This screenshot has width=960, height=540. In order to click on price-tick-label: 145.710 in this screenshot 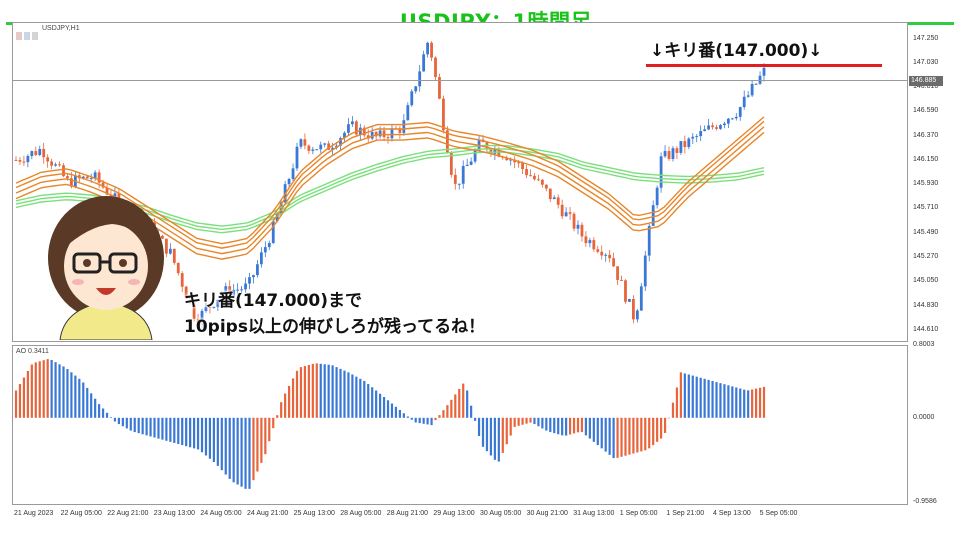, I will do `click(926, 208)`.